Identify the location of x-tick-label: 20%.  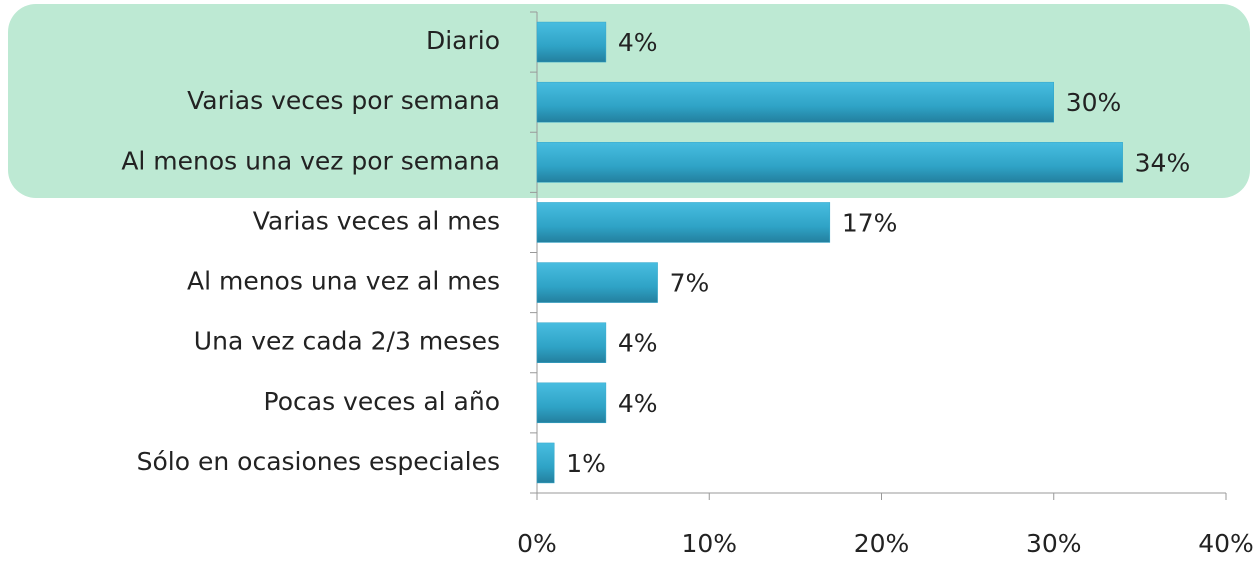
(882, 543).